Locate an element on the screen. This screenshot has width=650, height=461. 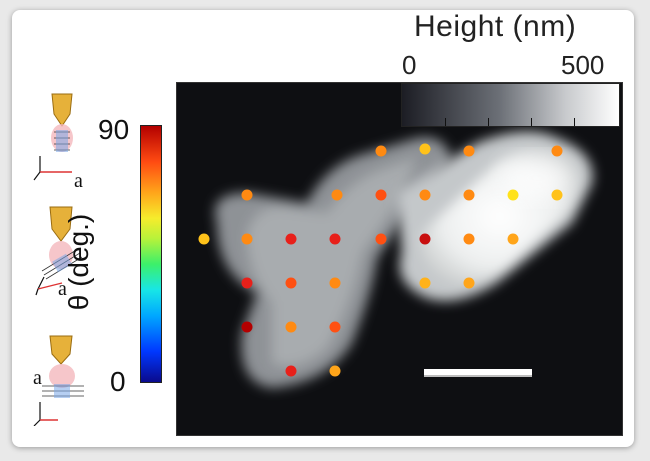
height-scale-max: 500 is located at coordinates (583, 65).